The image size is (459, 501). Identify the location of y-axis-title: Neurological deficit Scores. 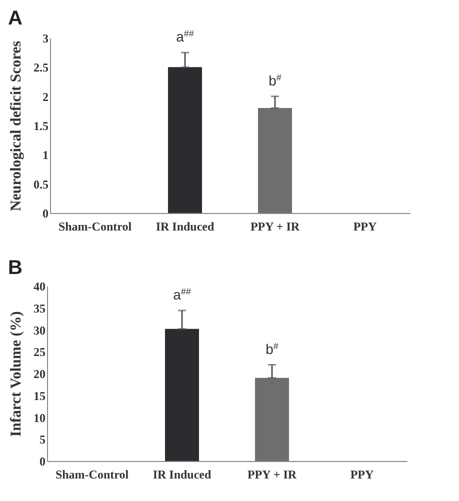
(16, 126).